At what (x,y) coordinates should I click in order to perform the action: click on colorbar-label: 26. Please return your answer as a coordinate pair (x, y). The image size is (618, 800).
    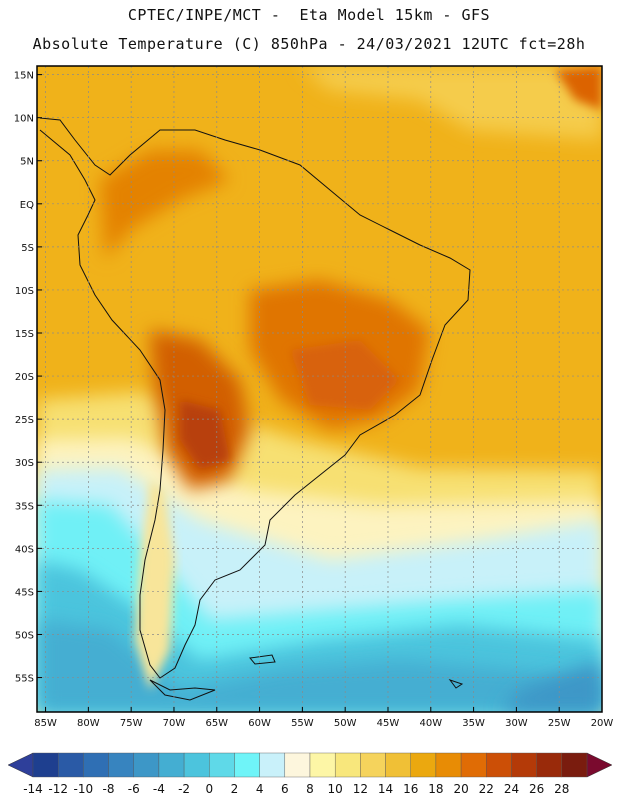
    Looking at the image, I should click on (536, 789).